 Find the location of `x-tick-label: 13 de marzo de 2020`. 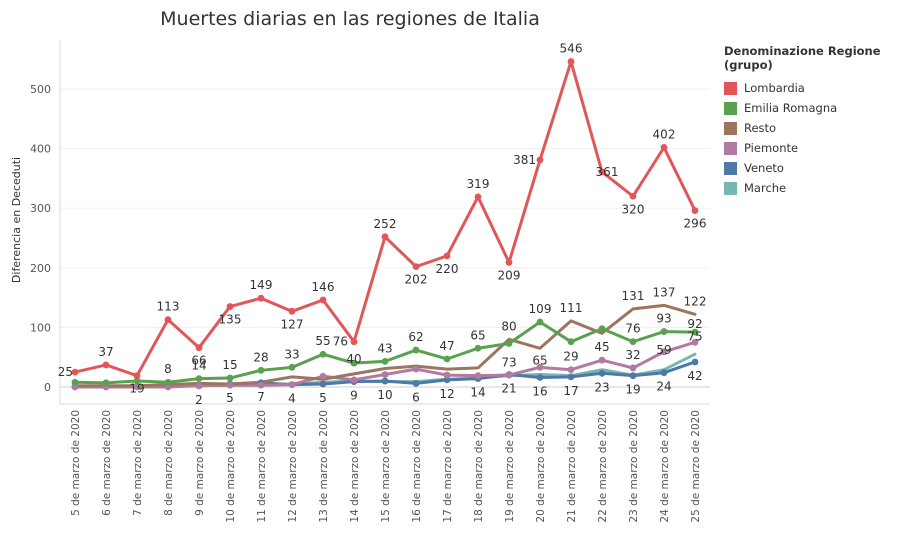

x-tick-label: 13 de marzo de 2020 is located at coordinates (324, 466).